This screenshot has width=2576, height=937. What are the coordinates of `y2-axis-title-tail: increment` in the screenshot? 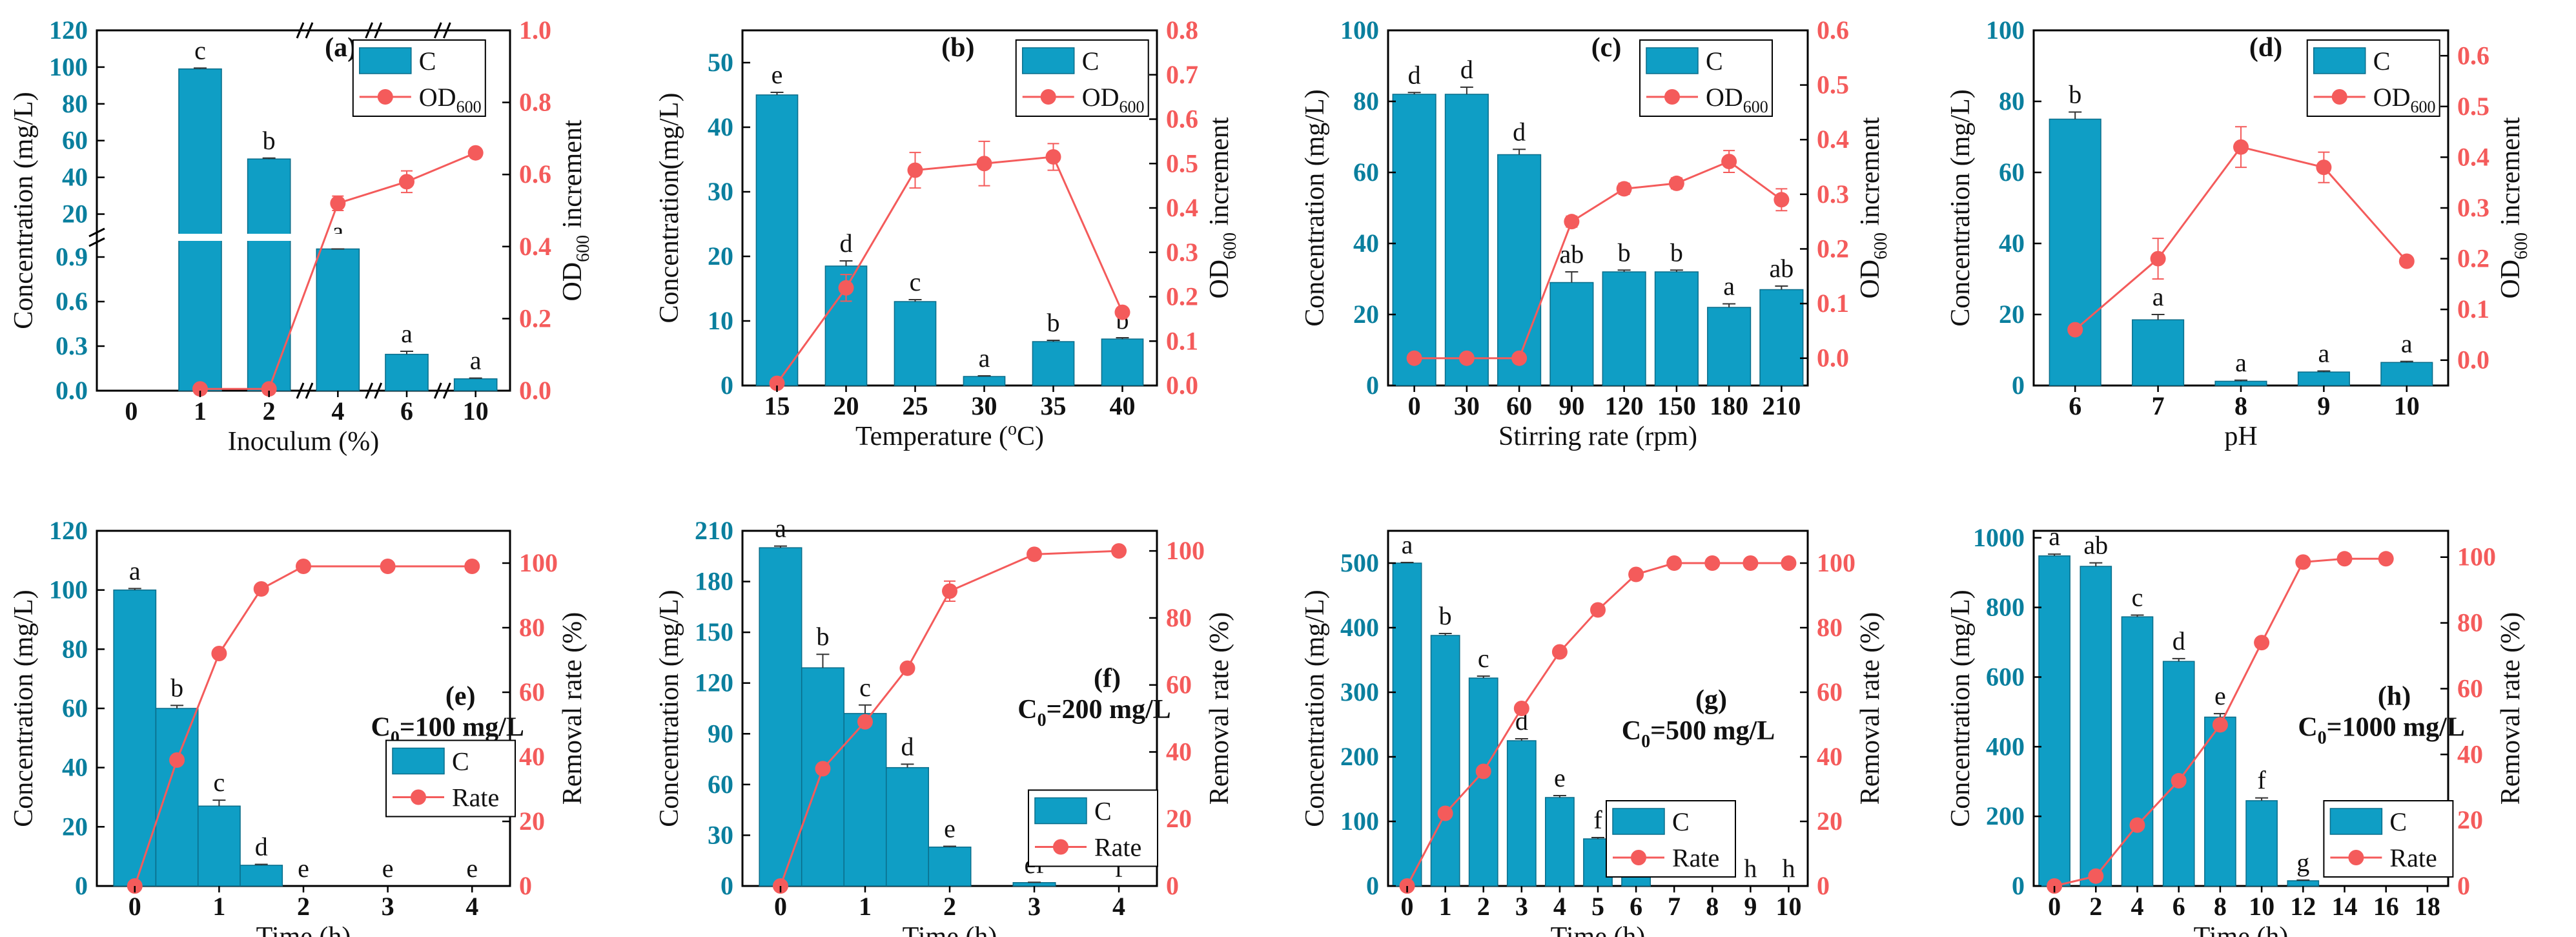 It's located at (2511, 175).